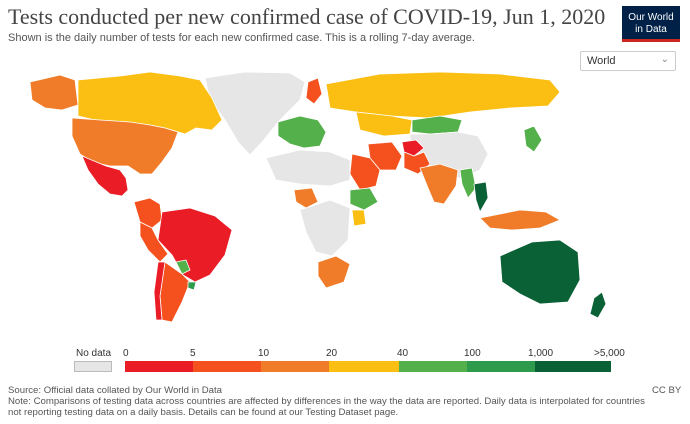 This screenshot has width=690, height=424. Describe the element at coordinates (651, 40) in the screenshot. I see `logo-accent-bar` at that location.